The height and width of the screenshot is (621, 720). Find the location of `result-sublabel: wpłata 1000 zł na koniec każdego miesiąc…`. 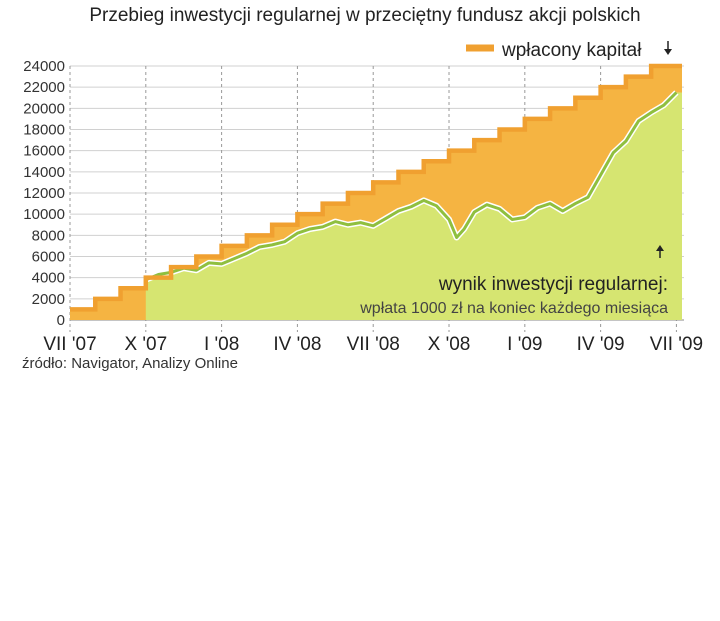

result-sublabel: wpłata 1000 zł na koniec każdego miesiąc… is located at coordinates (513, 308).